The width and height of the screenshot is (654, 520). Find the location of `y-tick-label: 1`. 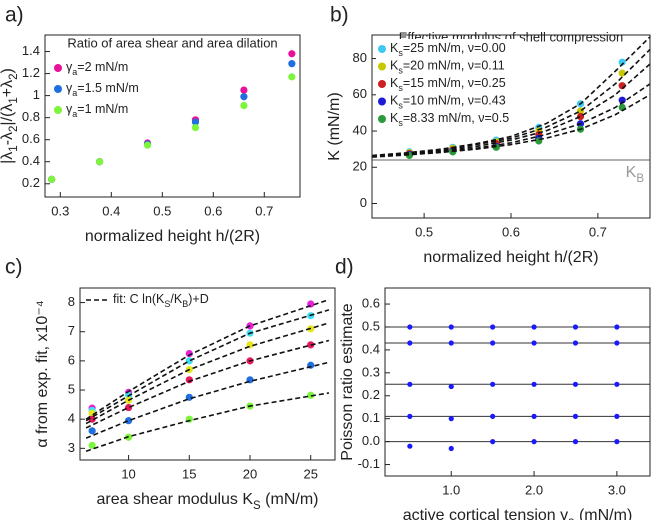

y-tick-label: 1 is located at coordinates (36, 94).